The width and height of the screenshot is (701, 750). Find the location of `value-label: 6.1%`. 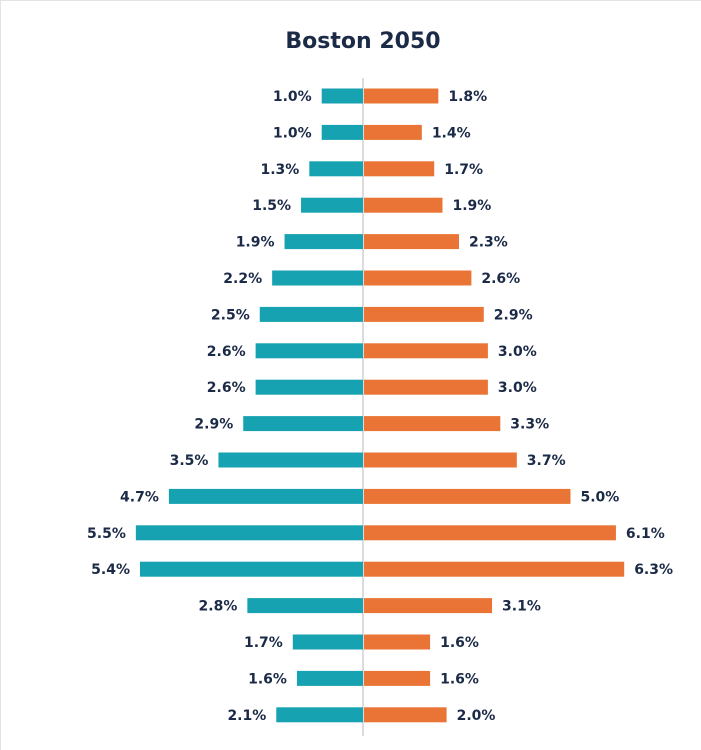

value-label: 6.1% is located at coordinates (645, 534).